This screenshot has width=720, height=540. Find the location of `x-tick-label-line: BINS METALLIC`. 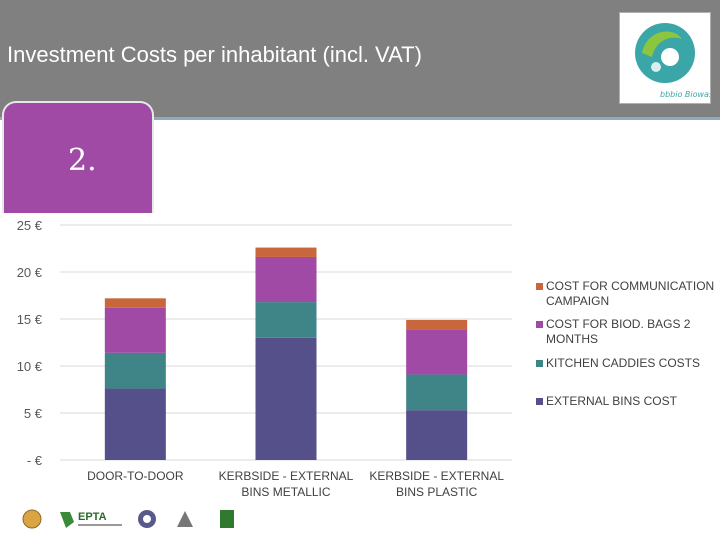

x-tick-label-line: BINS METALLIC is located at coordinates (285, 492).